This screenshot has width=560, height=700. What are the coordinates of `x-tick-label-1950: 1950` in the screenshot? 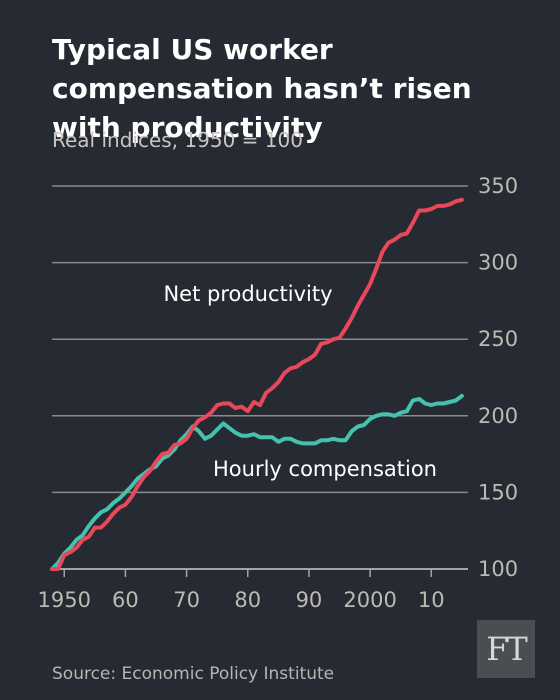 It's located at (64, 600).